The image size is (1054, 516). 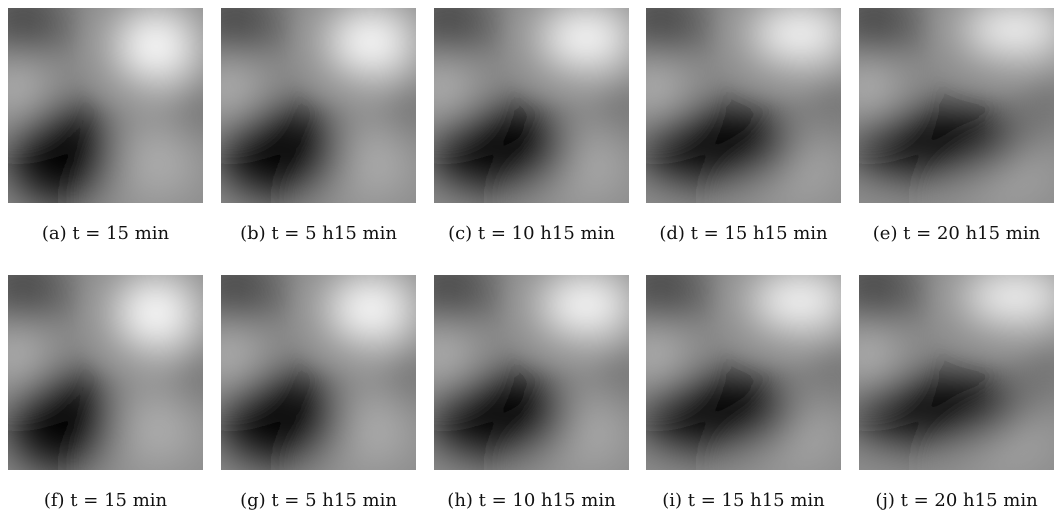 What do you see at coordinates (956, 500) in the screenshot?
I see `caption: (j) t = 20 h15 min` at bounding box center [956, 500].